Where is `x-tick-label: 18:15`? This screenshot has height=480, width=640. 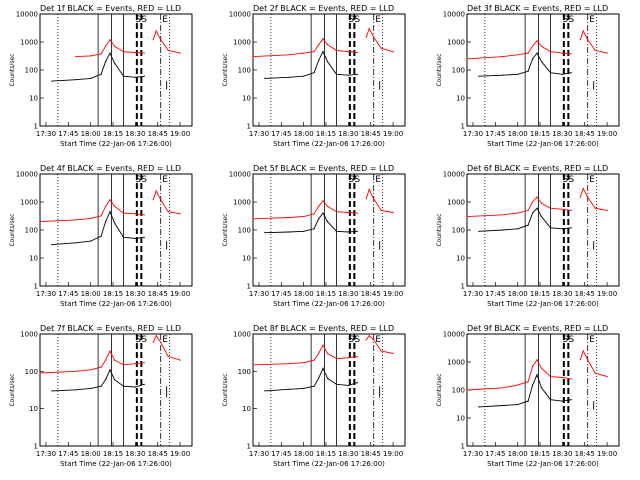 x-tick-label: 18:15 is located at coordinates (113, 294).